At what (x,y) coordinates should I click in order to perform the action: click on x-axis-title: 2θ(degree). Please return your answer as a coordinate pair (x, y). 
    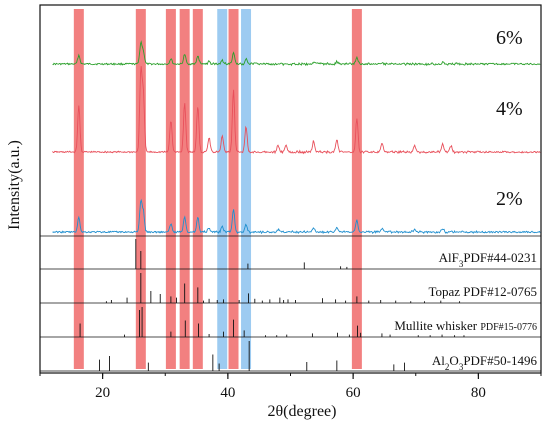
    Looking at the image, I should click on (302, 411).